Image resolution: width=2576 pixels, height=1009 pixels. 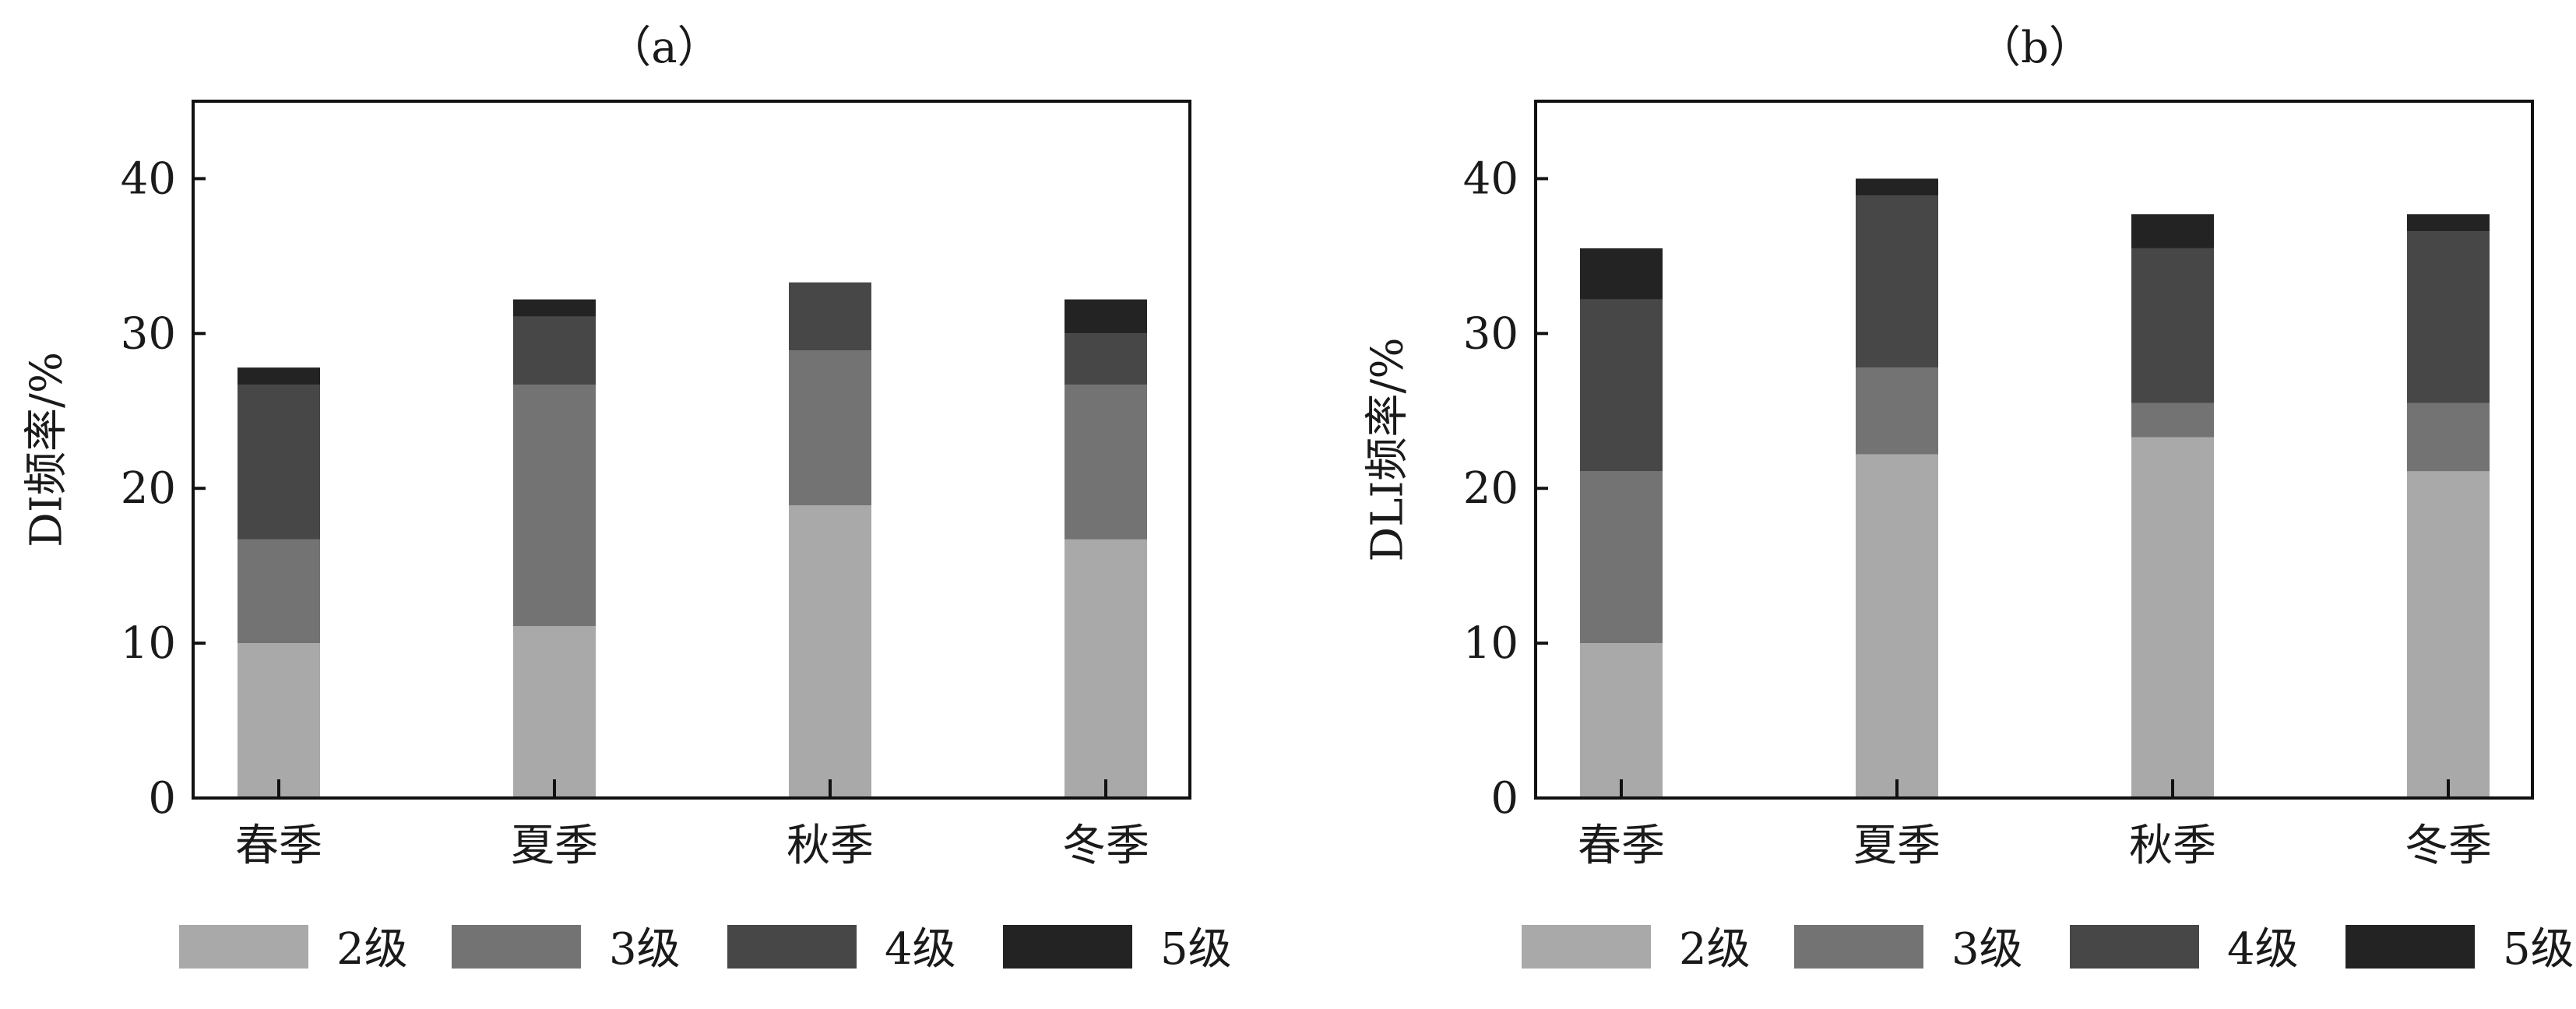 I want to click on y-axis-label: DI频率/%, so click(x=47, y=449).